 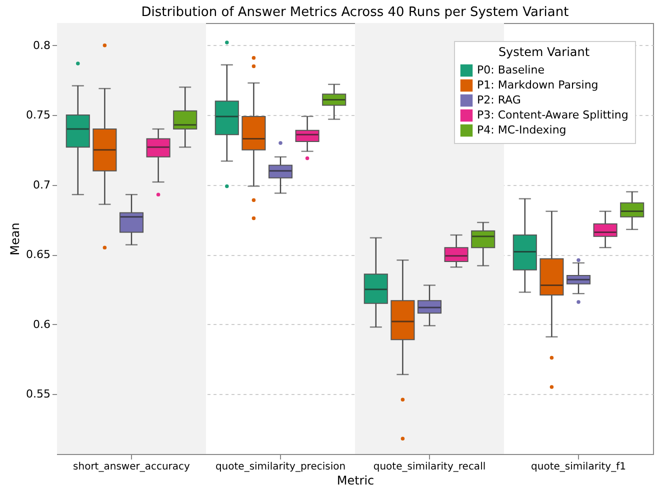 I want to click on legend-label: P3: Content-Aware Splitting, so click(x=552, y=115).